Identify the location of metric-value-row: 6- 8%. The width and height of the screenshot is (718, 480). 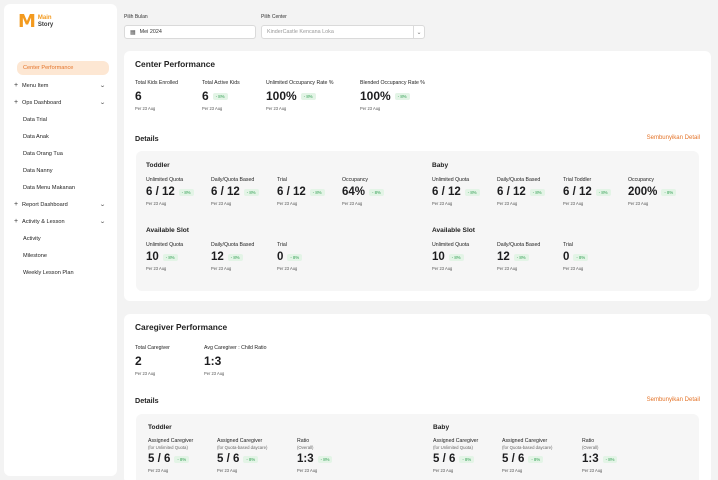
(221, 96).